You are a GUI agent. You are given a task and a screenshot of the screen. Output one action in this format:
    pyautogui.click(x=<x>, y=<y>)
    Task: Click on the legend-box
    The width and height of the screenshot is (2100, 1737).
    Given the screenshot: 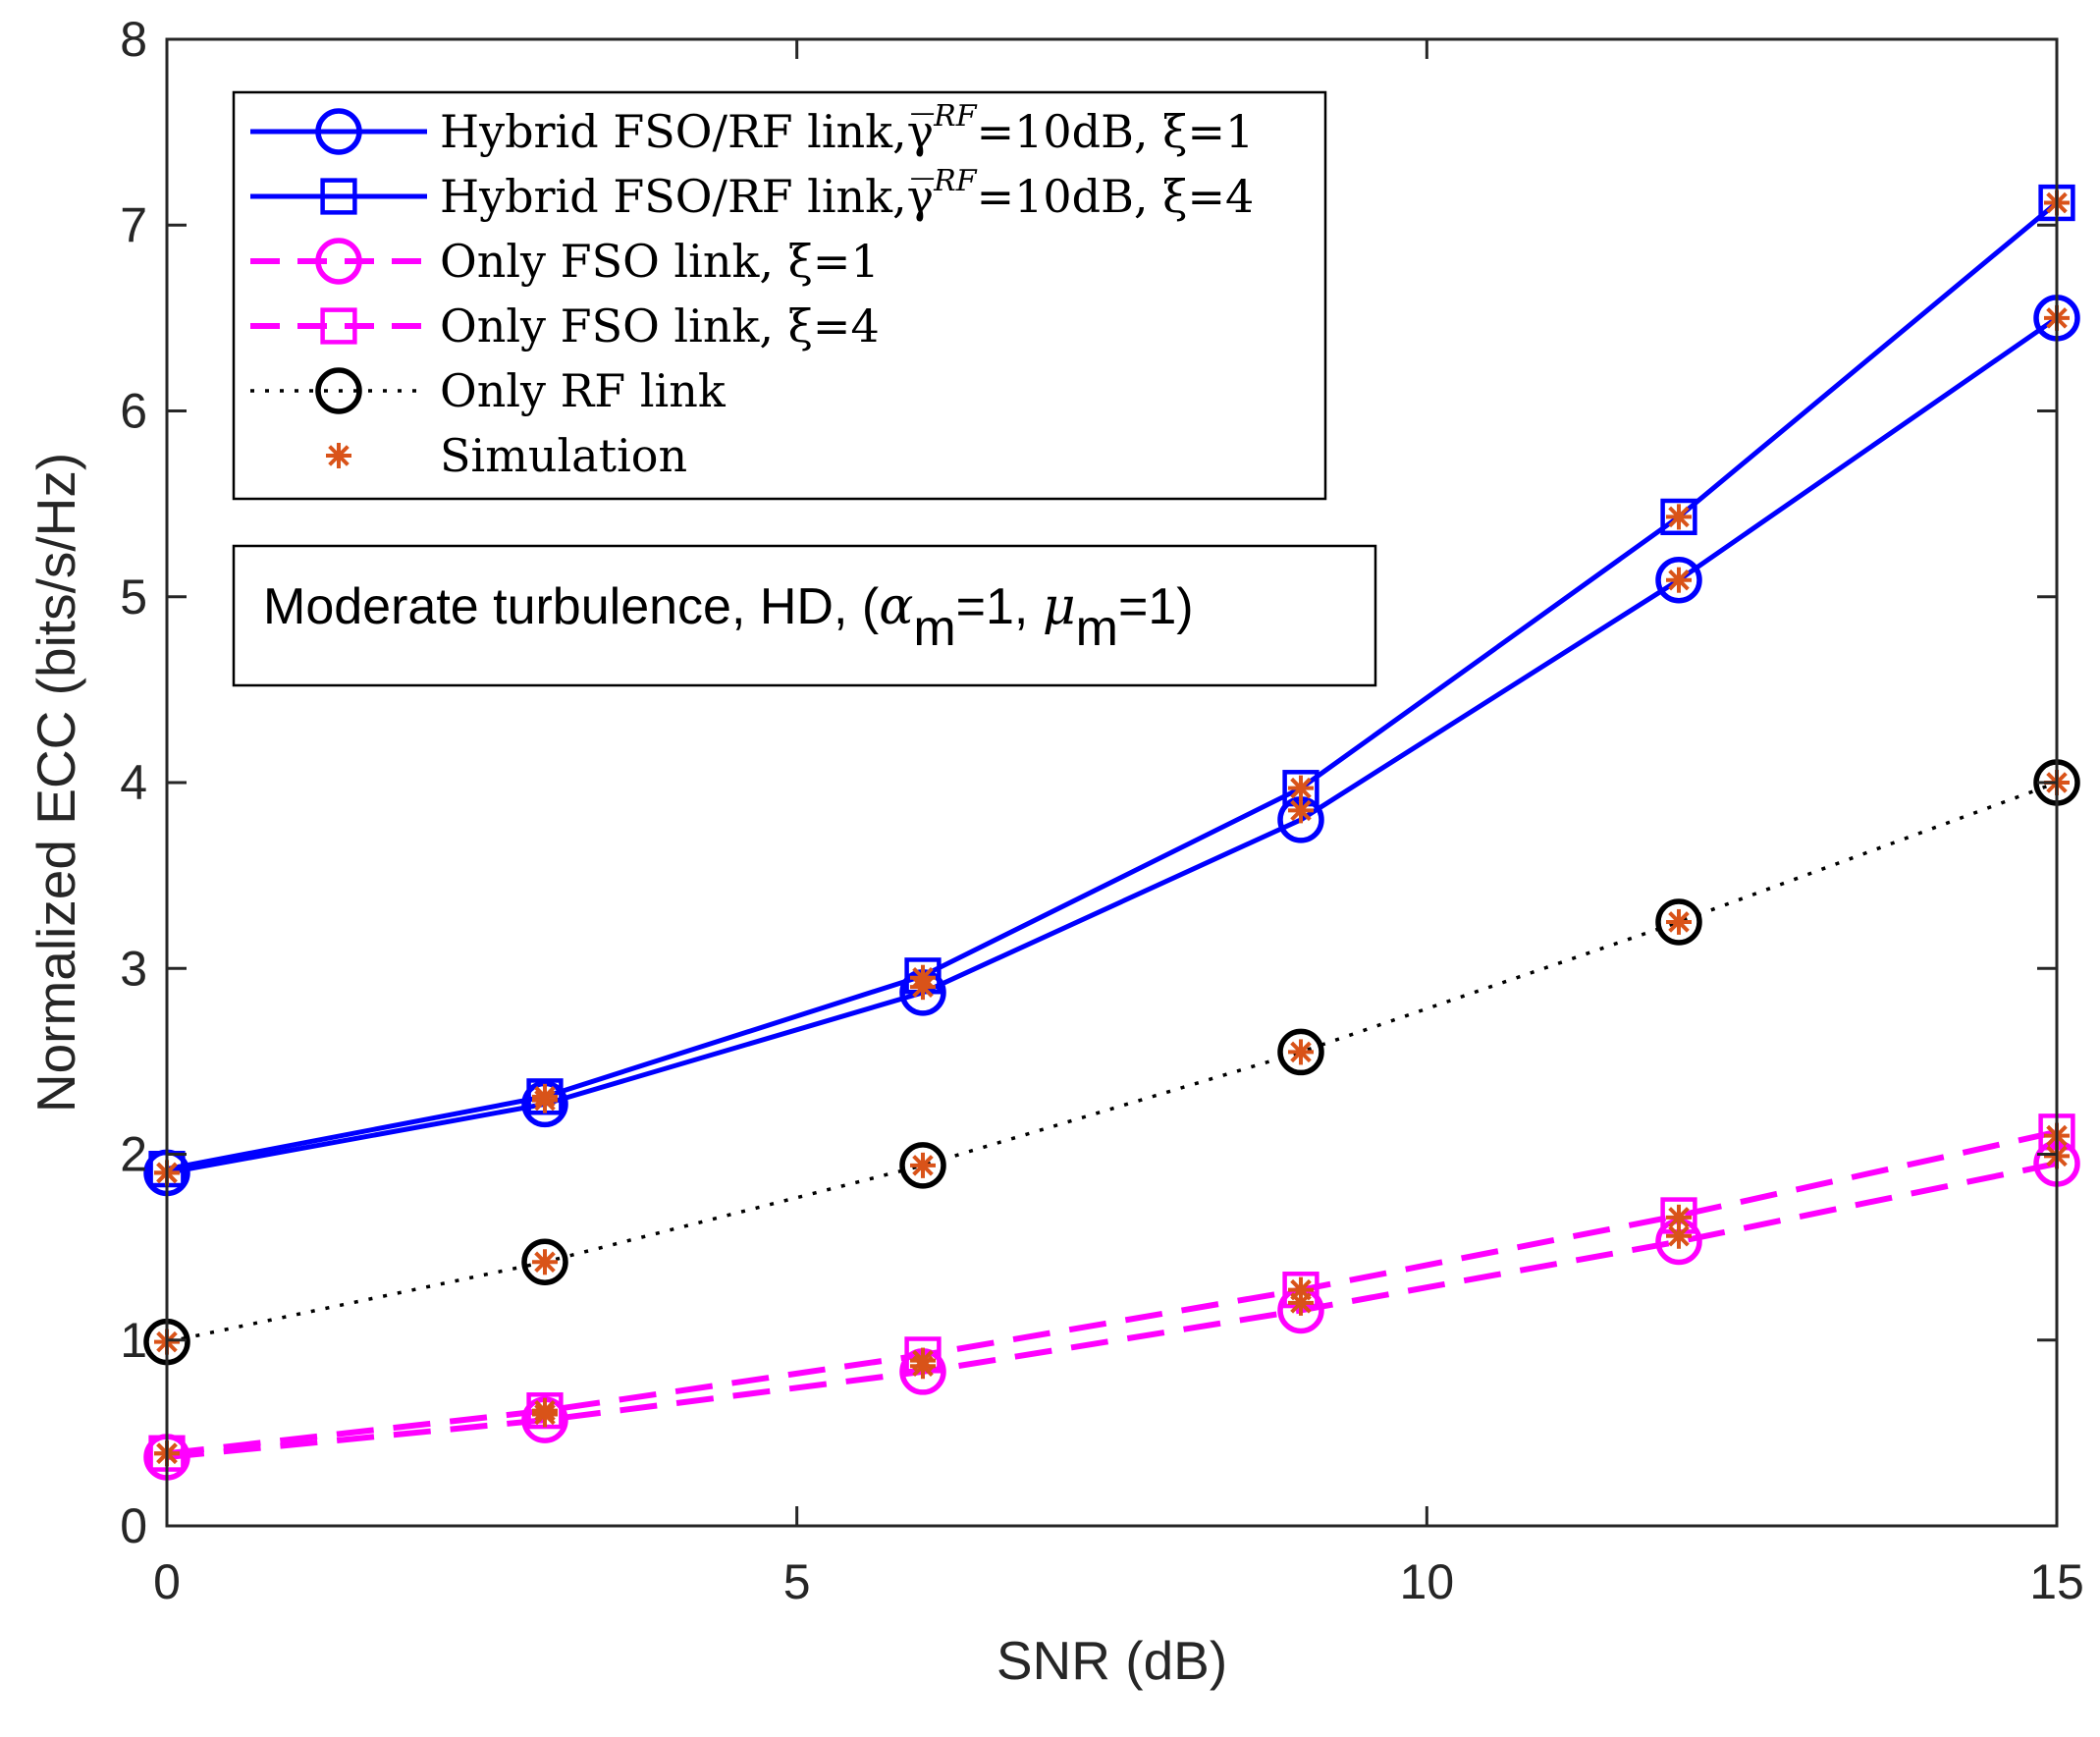 What is the action you would take?
    pyautogui.click(x=779, y=295)
    